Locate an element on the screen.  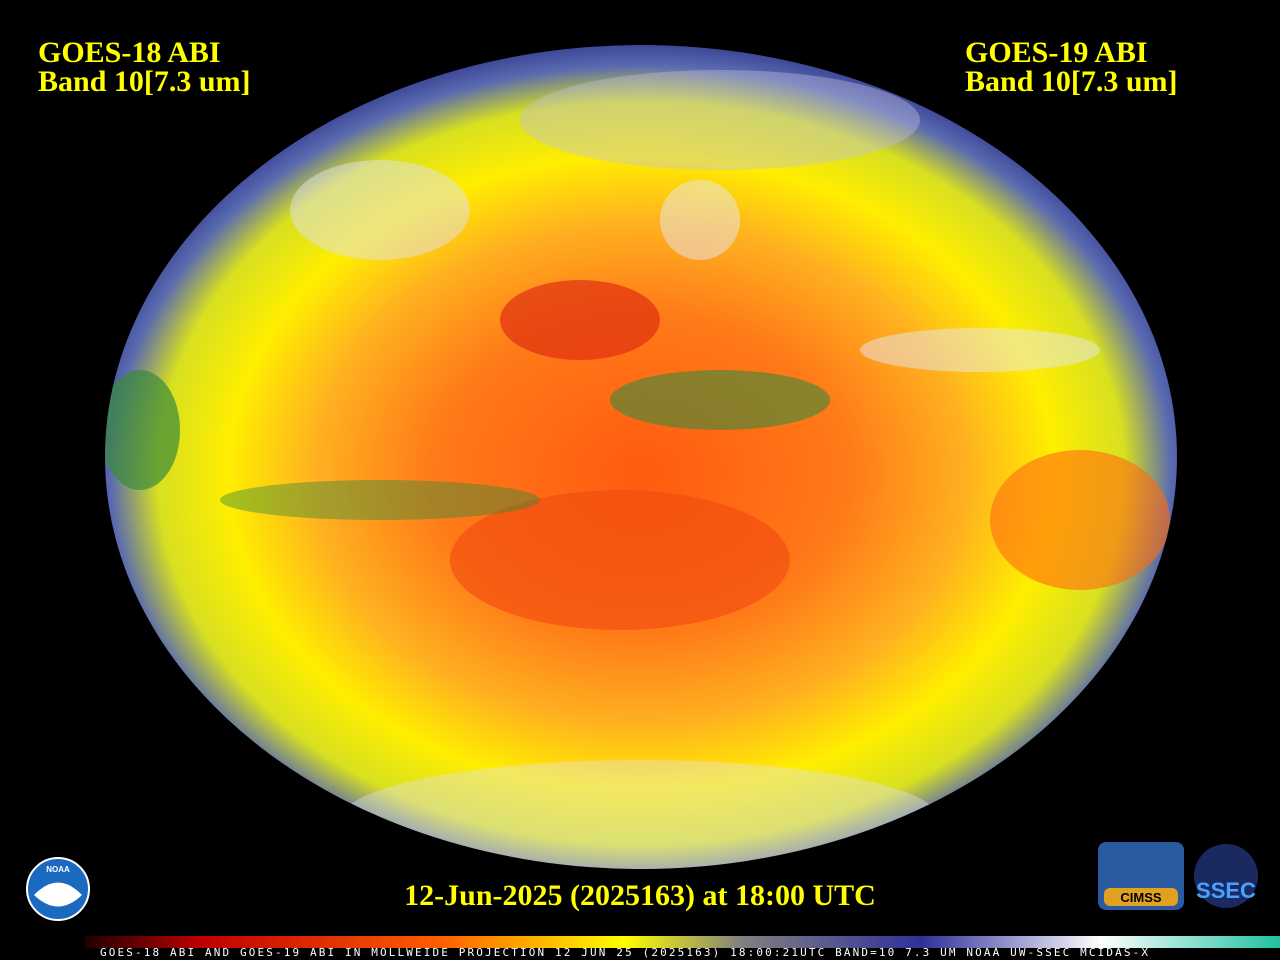
right-band: Band 10[7.3 um] is located at coordinates (1071, 81).